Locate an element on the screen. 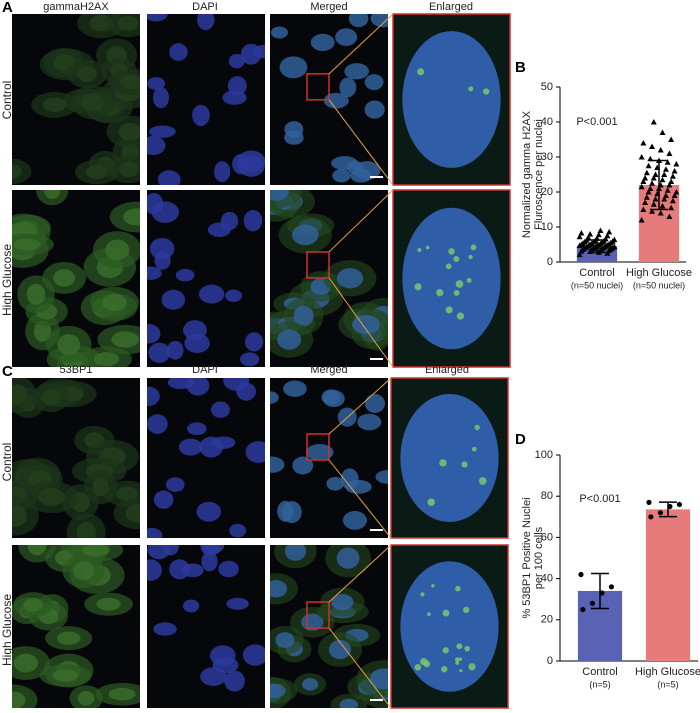 Image resolution: width=700 pixels, height=713 pixels. y-tick-label: 60 is located at coordinates (547, 537).